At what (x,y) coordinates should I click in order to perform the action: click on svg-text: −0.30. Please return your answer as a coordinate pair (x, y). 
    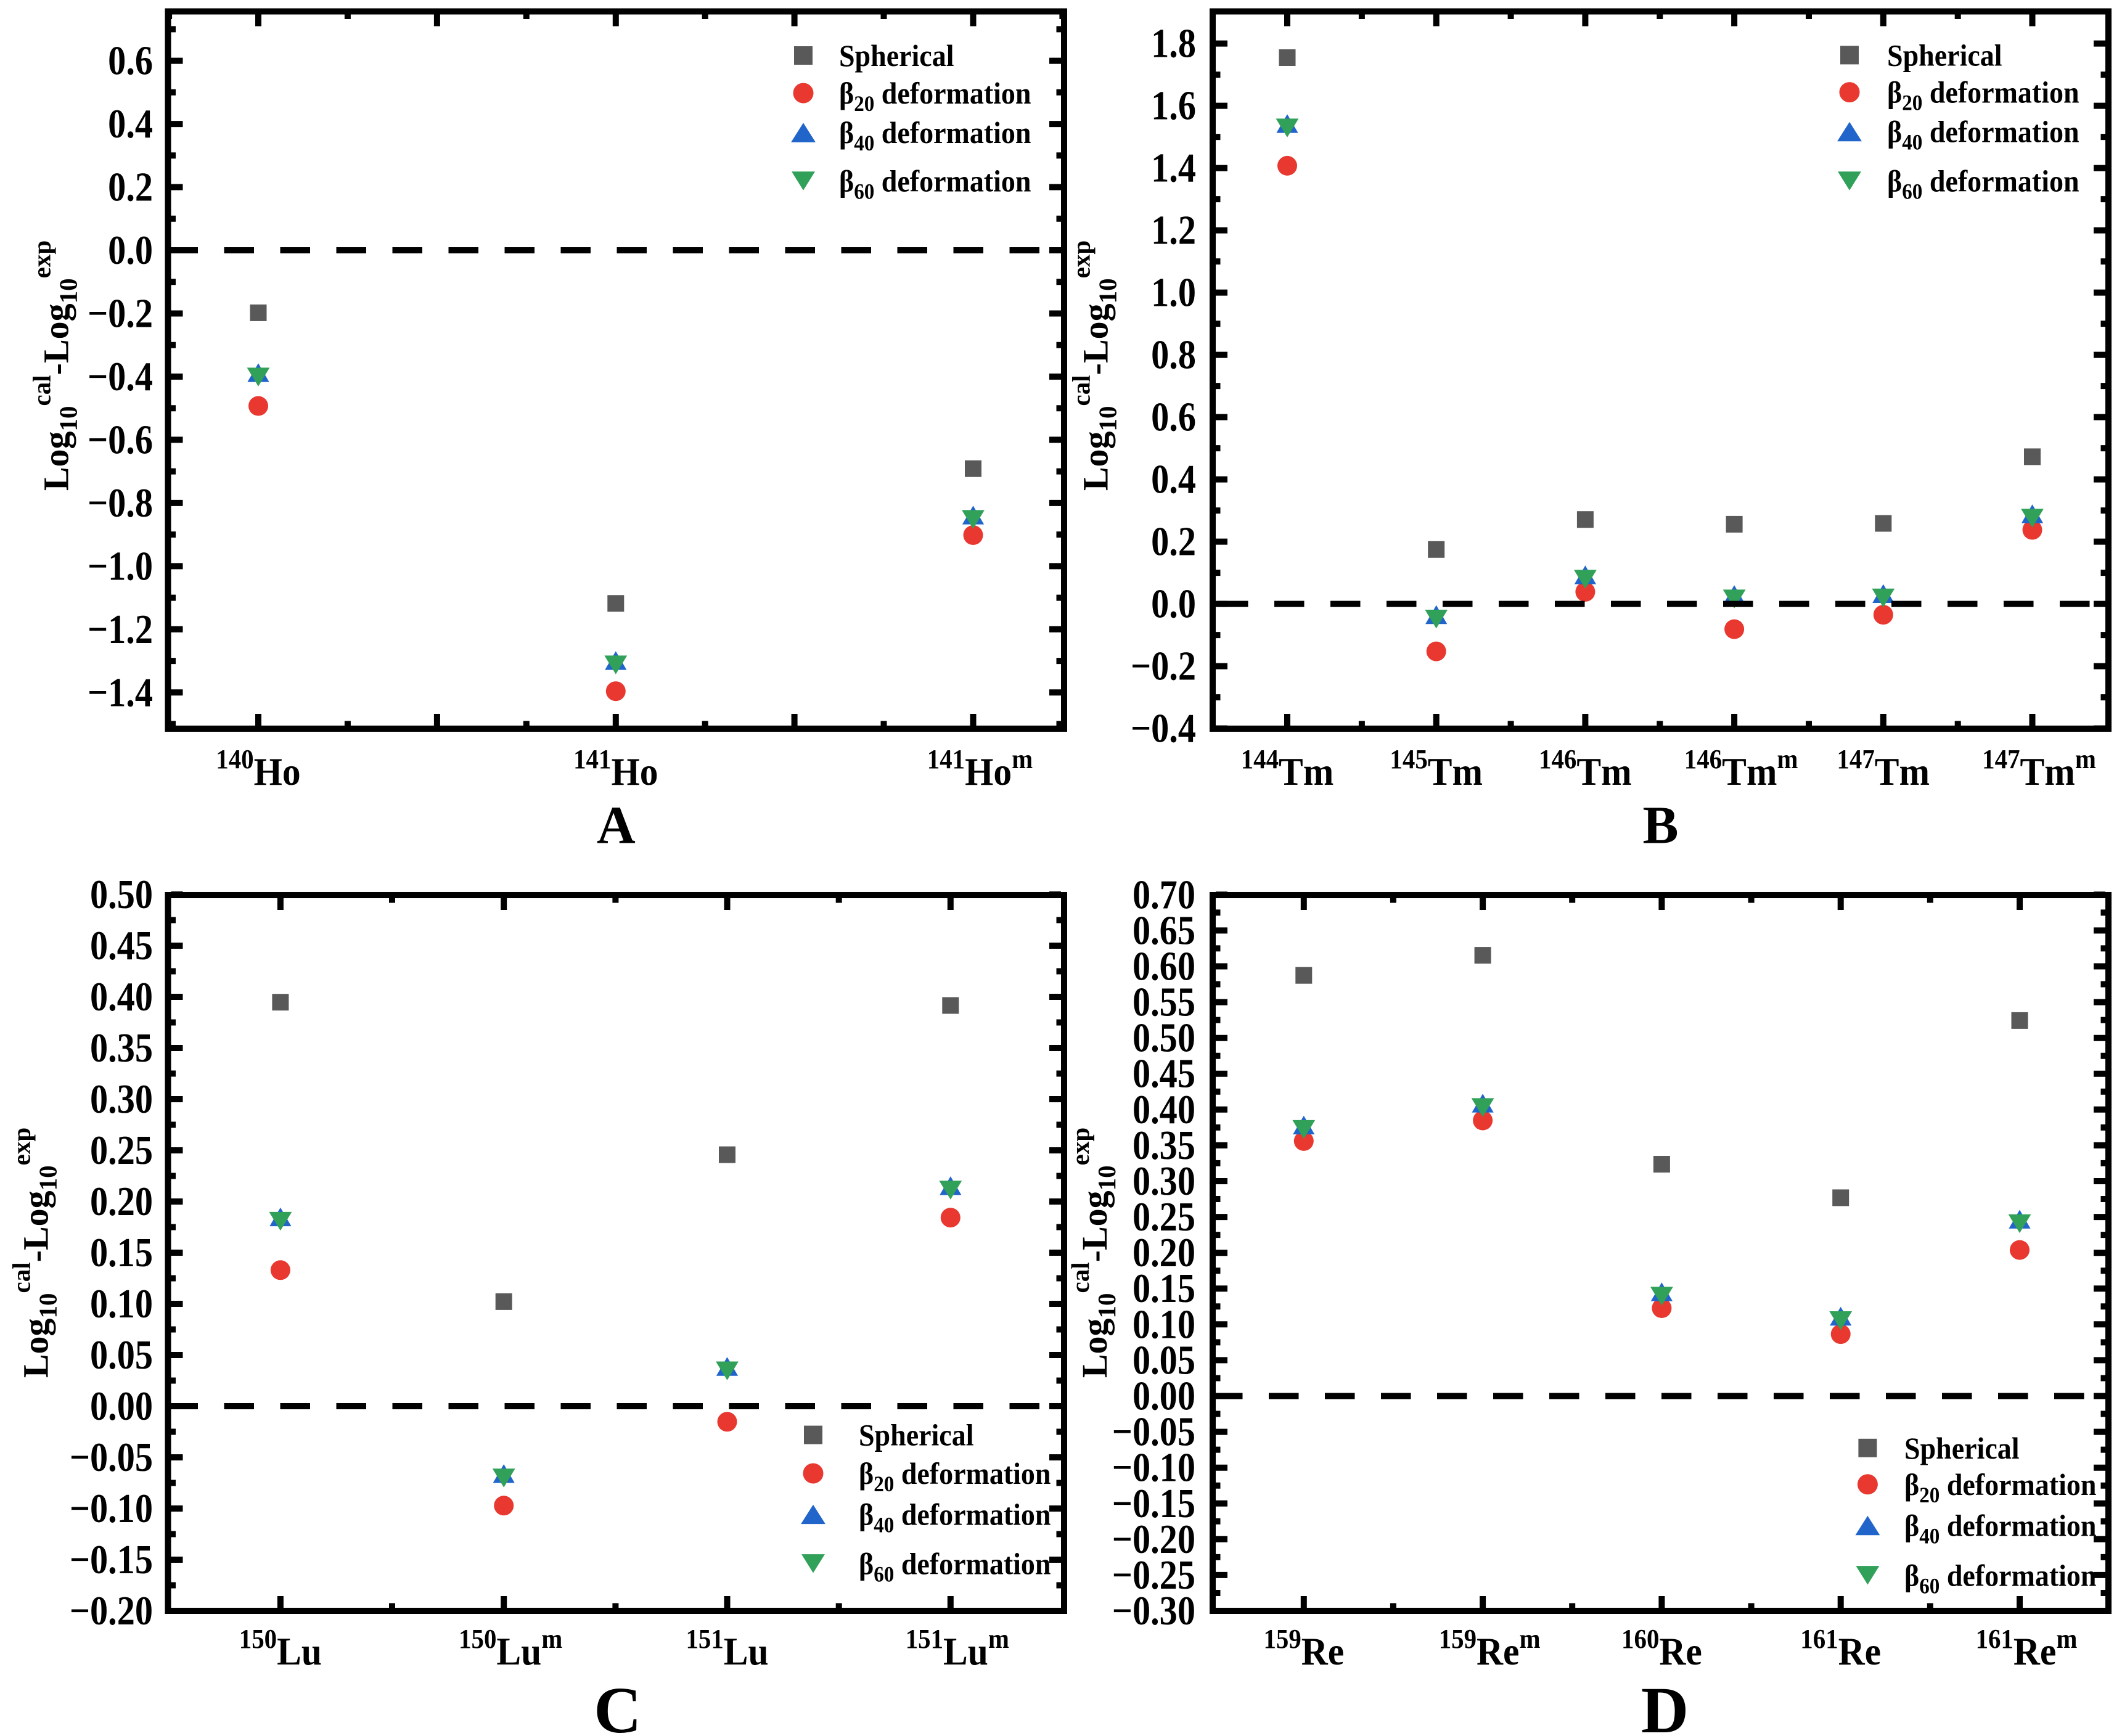
    Looking at the image, I should click on (1153, 1611).